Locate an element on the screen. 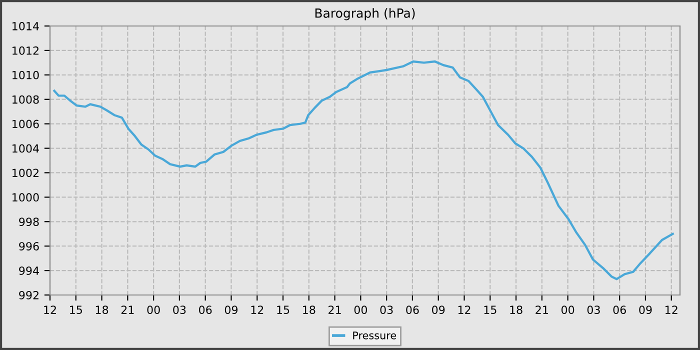 Image resolution: width=700 pixels, height=350 pixels. y-tick-label: 996 is located at coordinates (29, 246).